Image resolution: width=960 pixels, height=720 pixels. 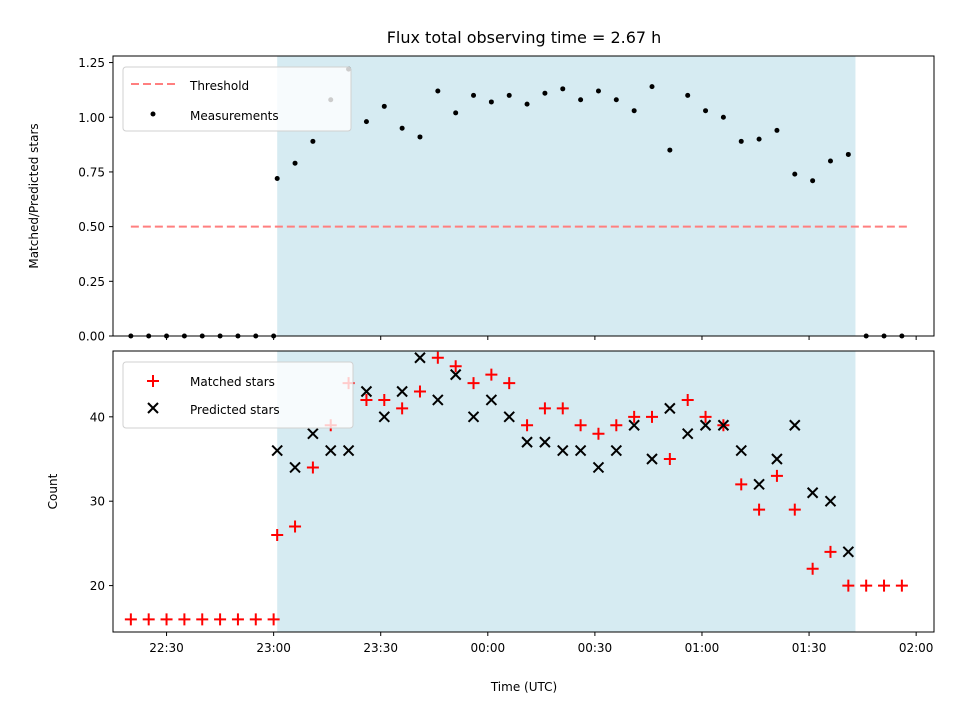 I want to click on x-tick-label: 02:00, so click(x=916, y=648).